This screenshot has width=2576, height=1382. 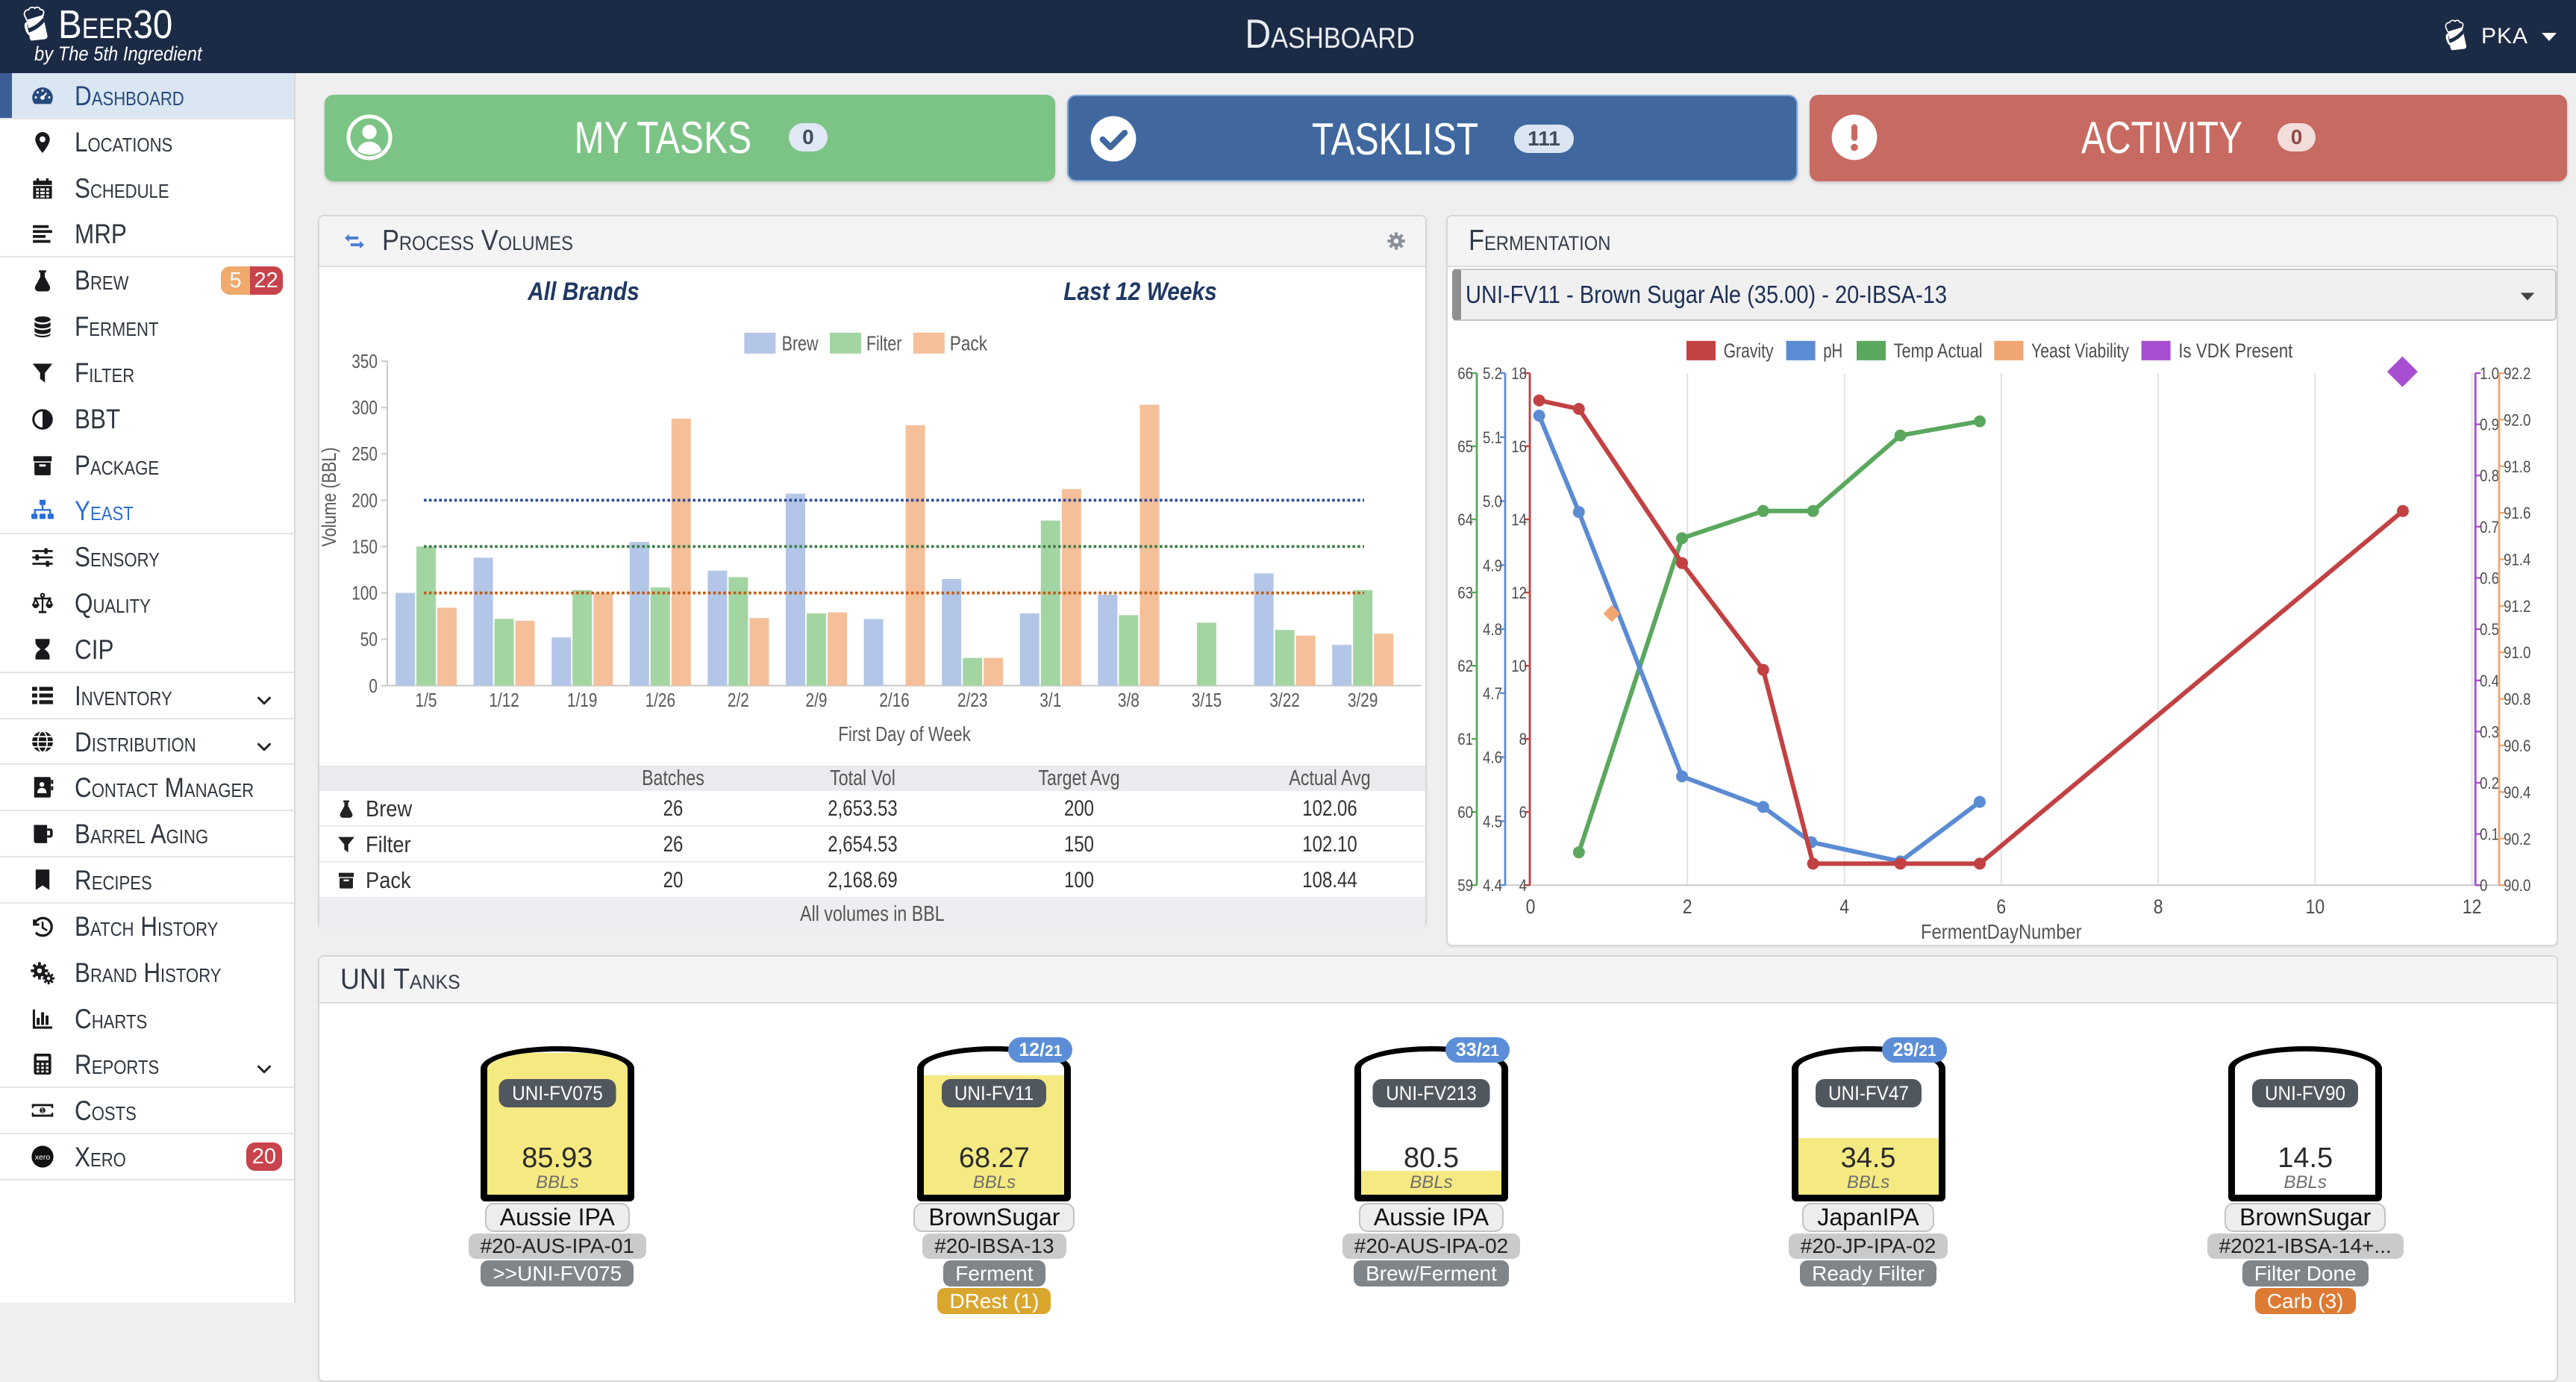 What do you see at coordinates (2080, 351) in the screenshot?
I see `svg-text: Yeast Viability` at bounding box center [2080, 351].